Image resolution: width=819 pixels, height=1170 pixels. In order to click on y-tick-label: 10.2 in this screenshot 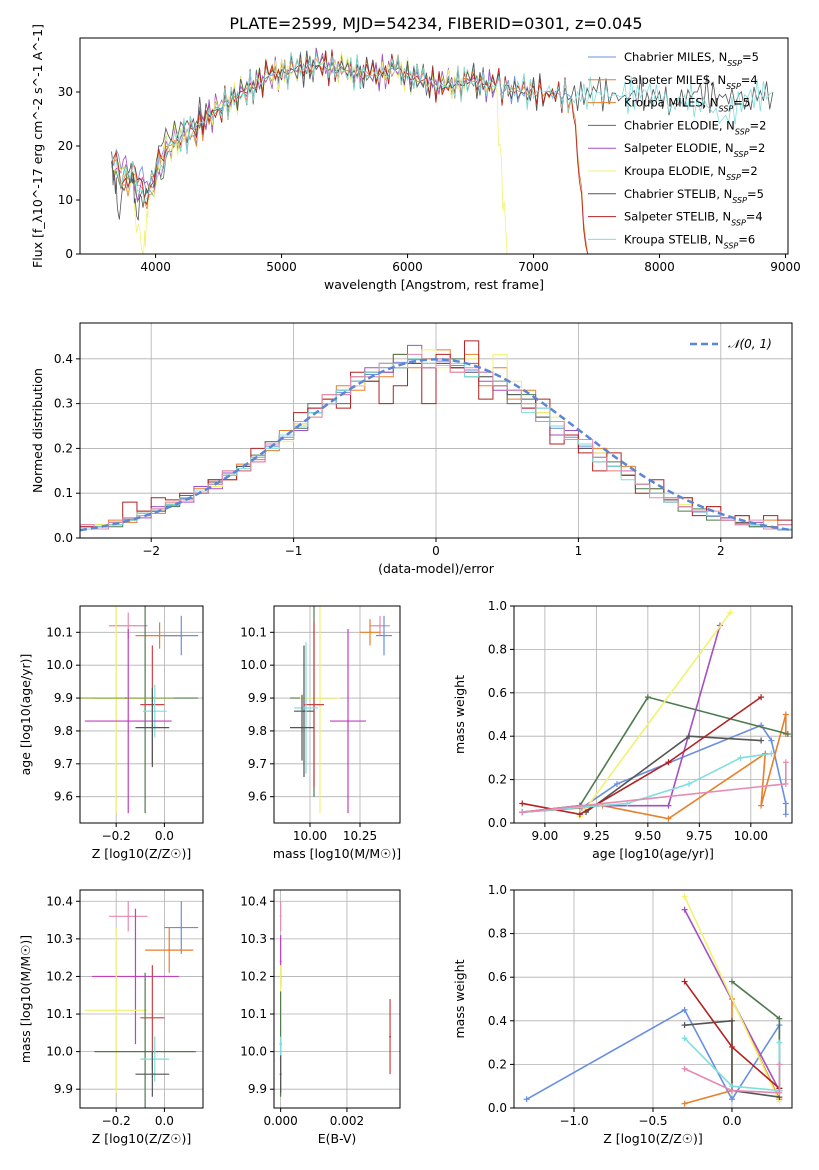, I will do `click(253, 976)`.